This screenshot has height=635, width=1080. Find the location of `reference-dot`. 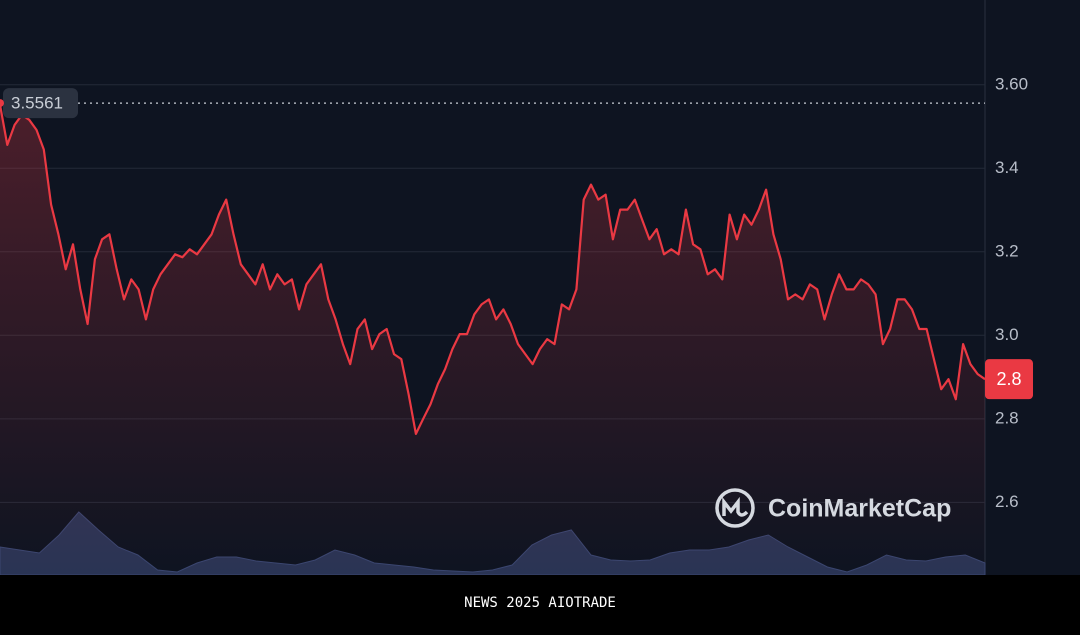

reference-dot is located at coordinates (2, 103).